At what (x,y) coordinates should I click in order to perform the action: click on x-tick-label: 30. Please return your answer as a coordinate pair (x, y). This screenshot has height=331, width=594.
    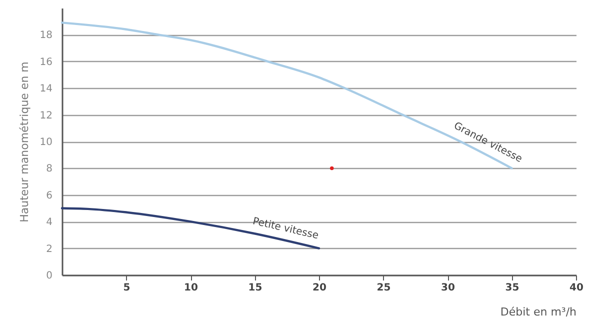
    Looking at the image, I should click on (448, 288).